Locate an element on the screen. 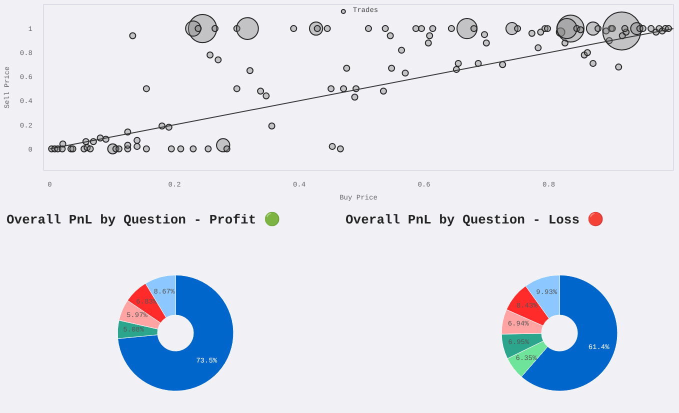 The image size is (679, 413). chart-title: Overall PnL by Question - Loss 🔴 is located at coordinates (475, 220).